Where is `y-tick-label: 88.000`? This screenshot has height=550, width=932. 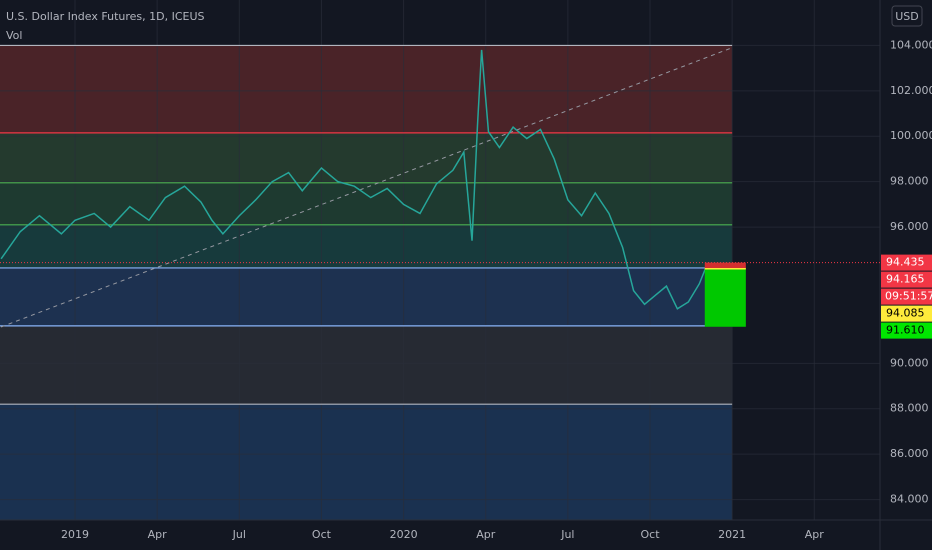 y-tick-label: 88.000 is located at coordinates (909, 408).